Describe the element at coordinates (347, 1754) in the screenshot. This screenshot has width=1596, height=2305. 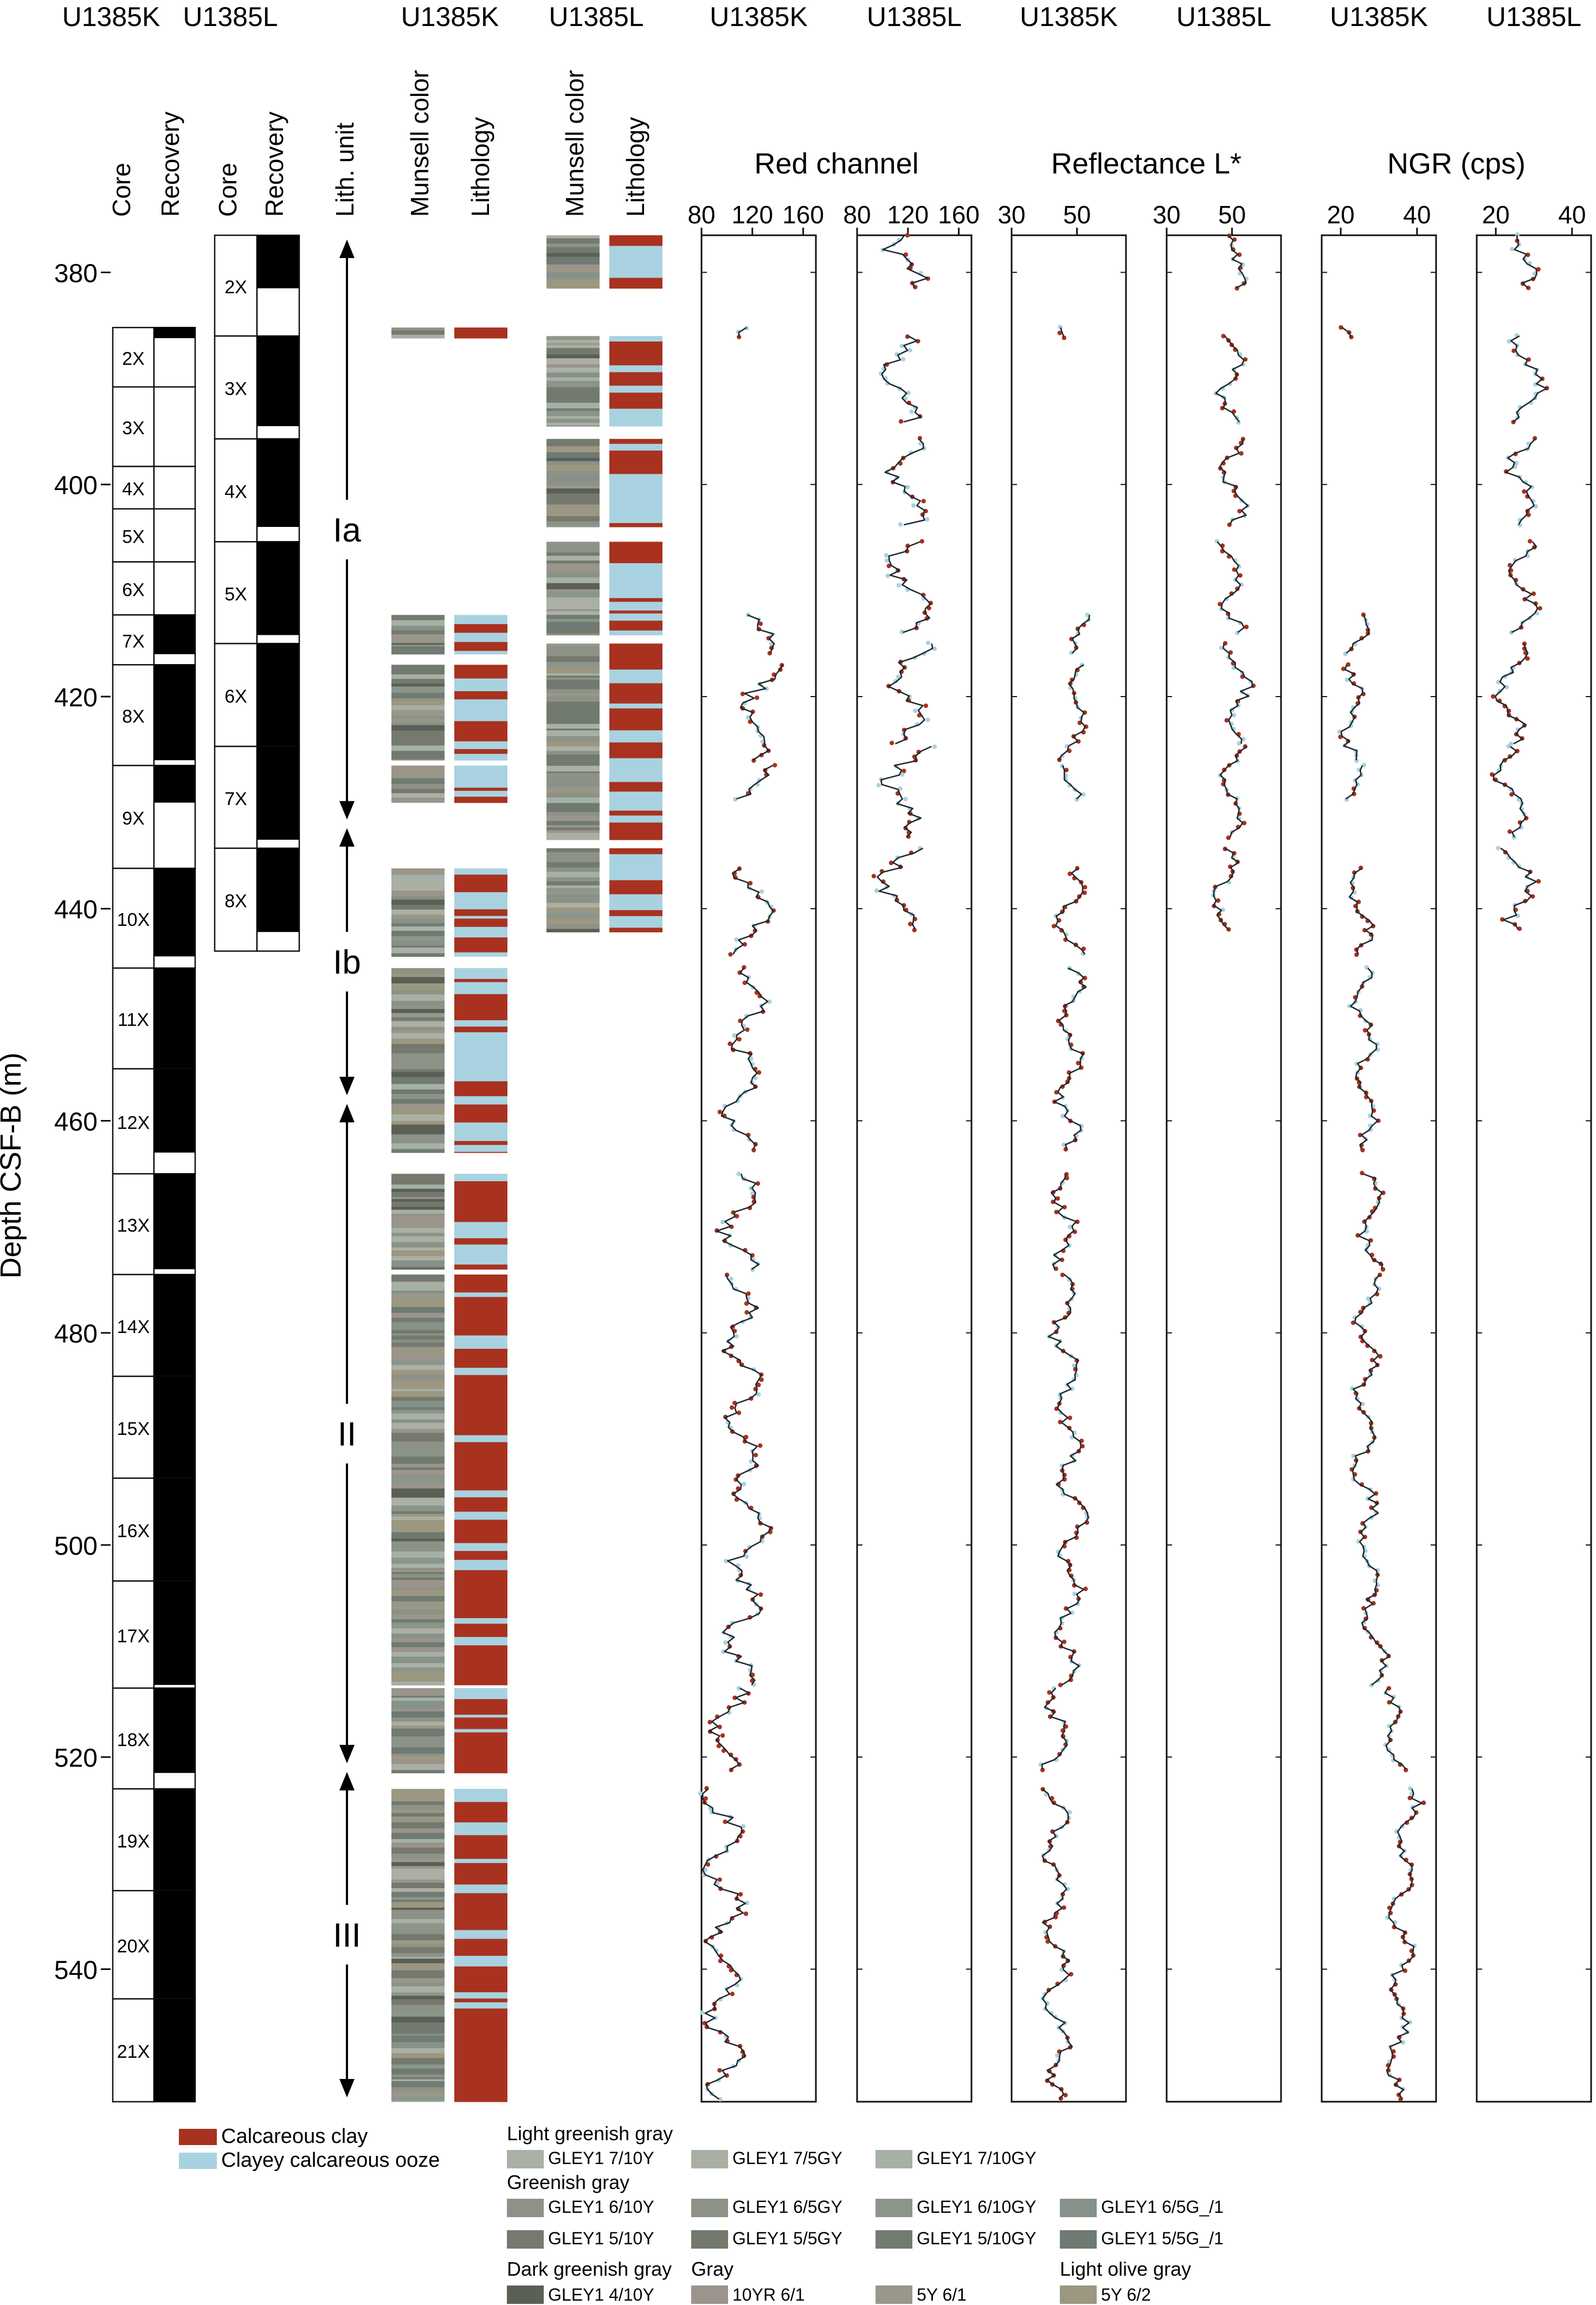
I see `unit-arrowhead-down` at that location.